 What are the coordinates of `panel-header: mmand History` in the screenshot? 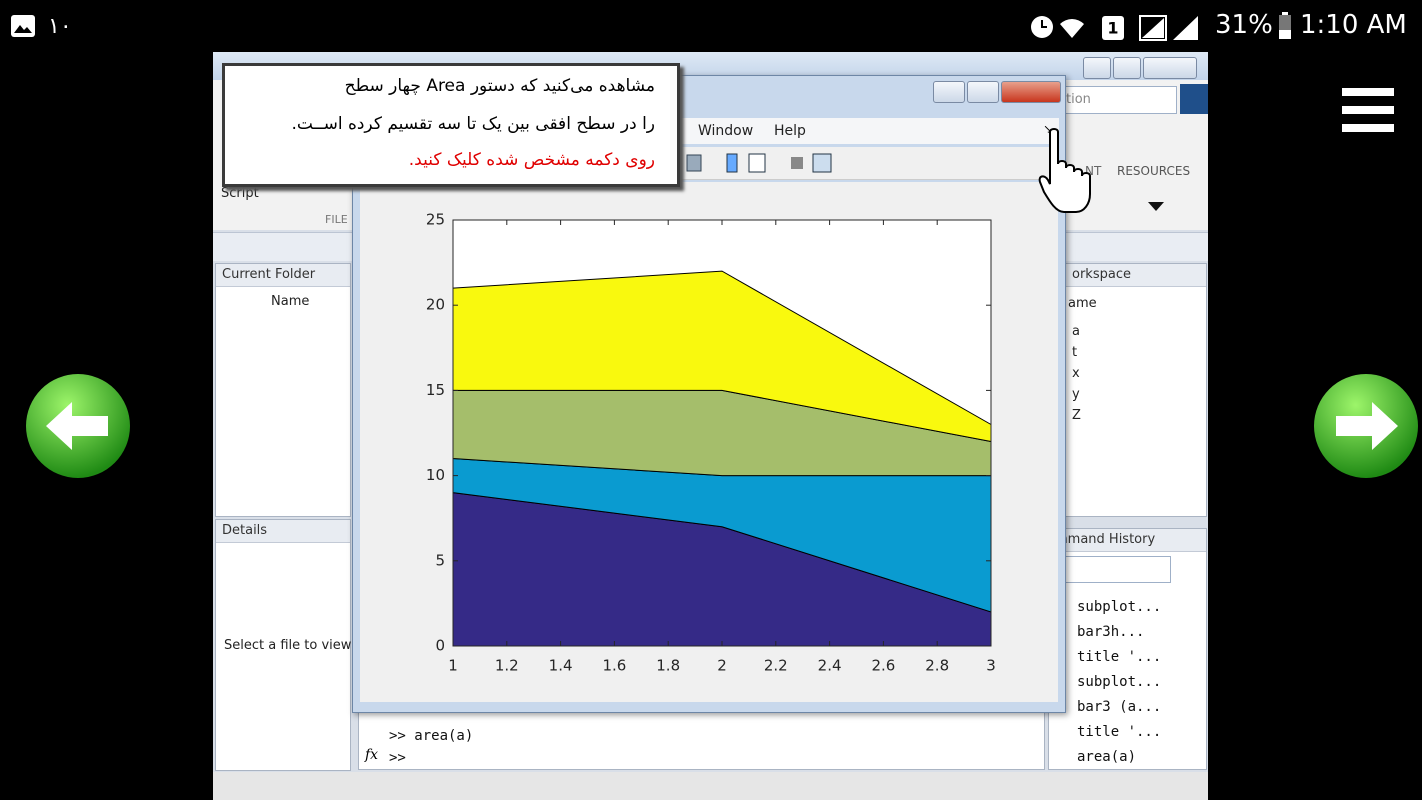 It's located at (1127, 540).